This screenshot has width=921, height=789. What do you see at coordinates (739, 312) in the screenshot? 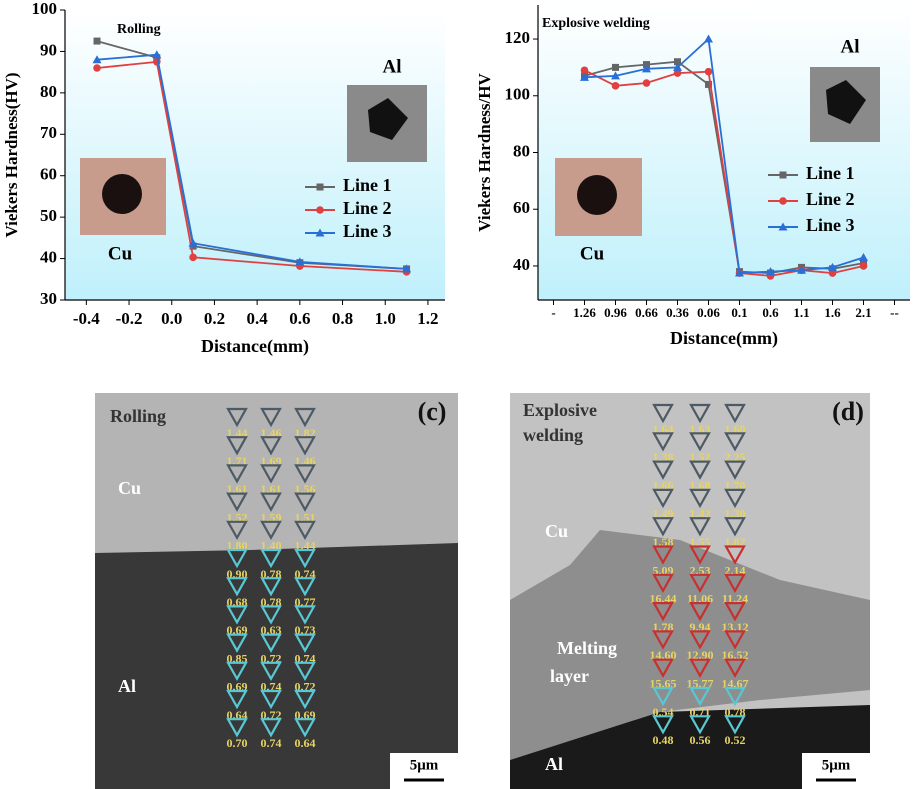
I see `x-tick-label: 0.1` at bounding box center [739, 312].